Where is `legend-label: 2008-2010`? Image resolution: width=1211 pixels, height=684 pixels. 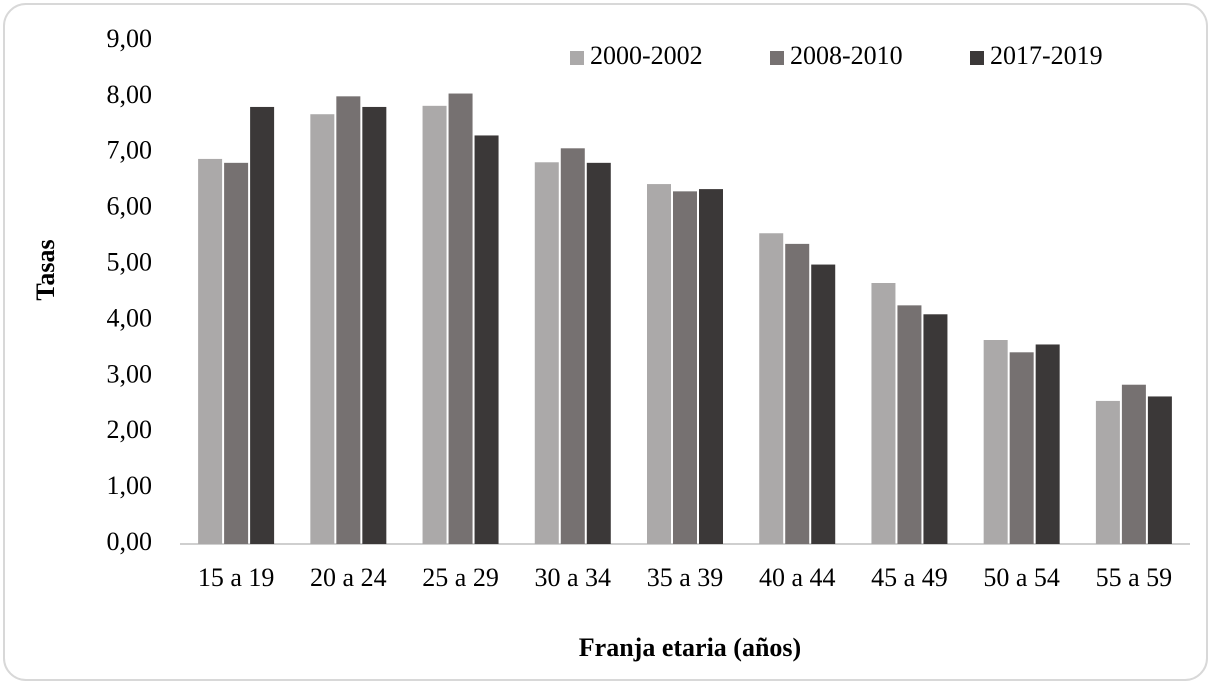 legend-label: 2008-2010 is located at coordinates (846, 55).